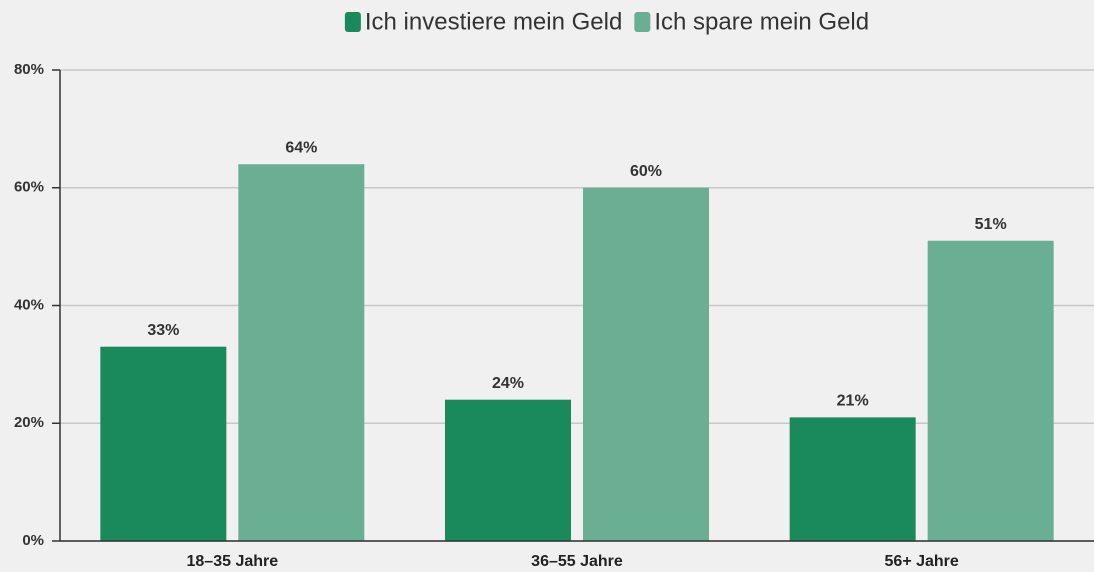 This screenshot has height=572, width=1094. I want to click on y-tick-label: 60%, so click(29, 187).